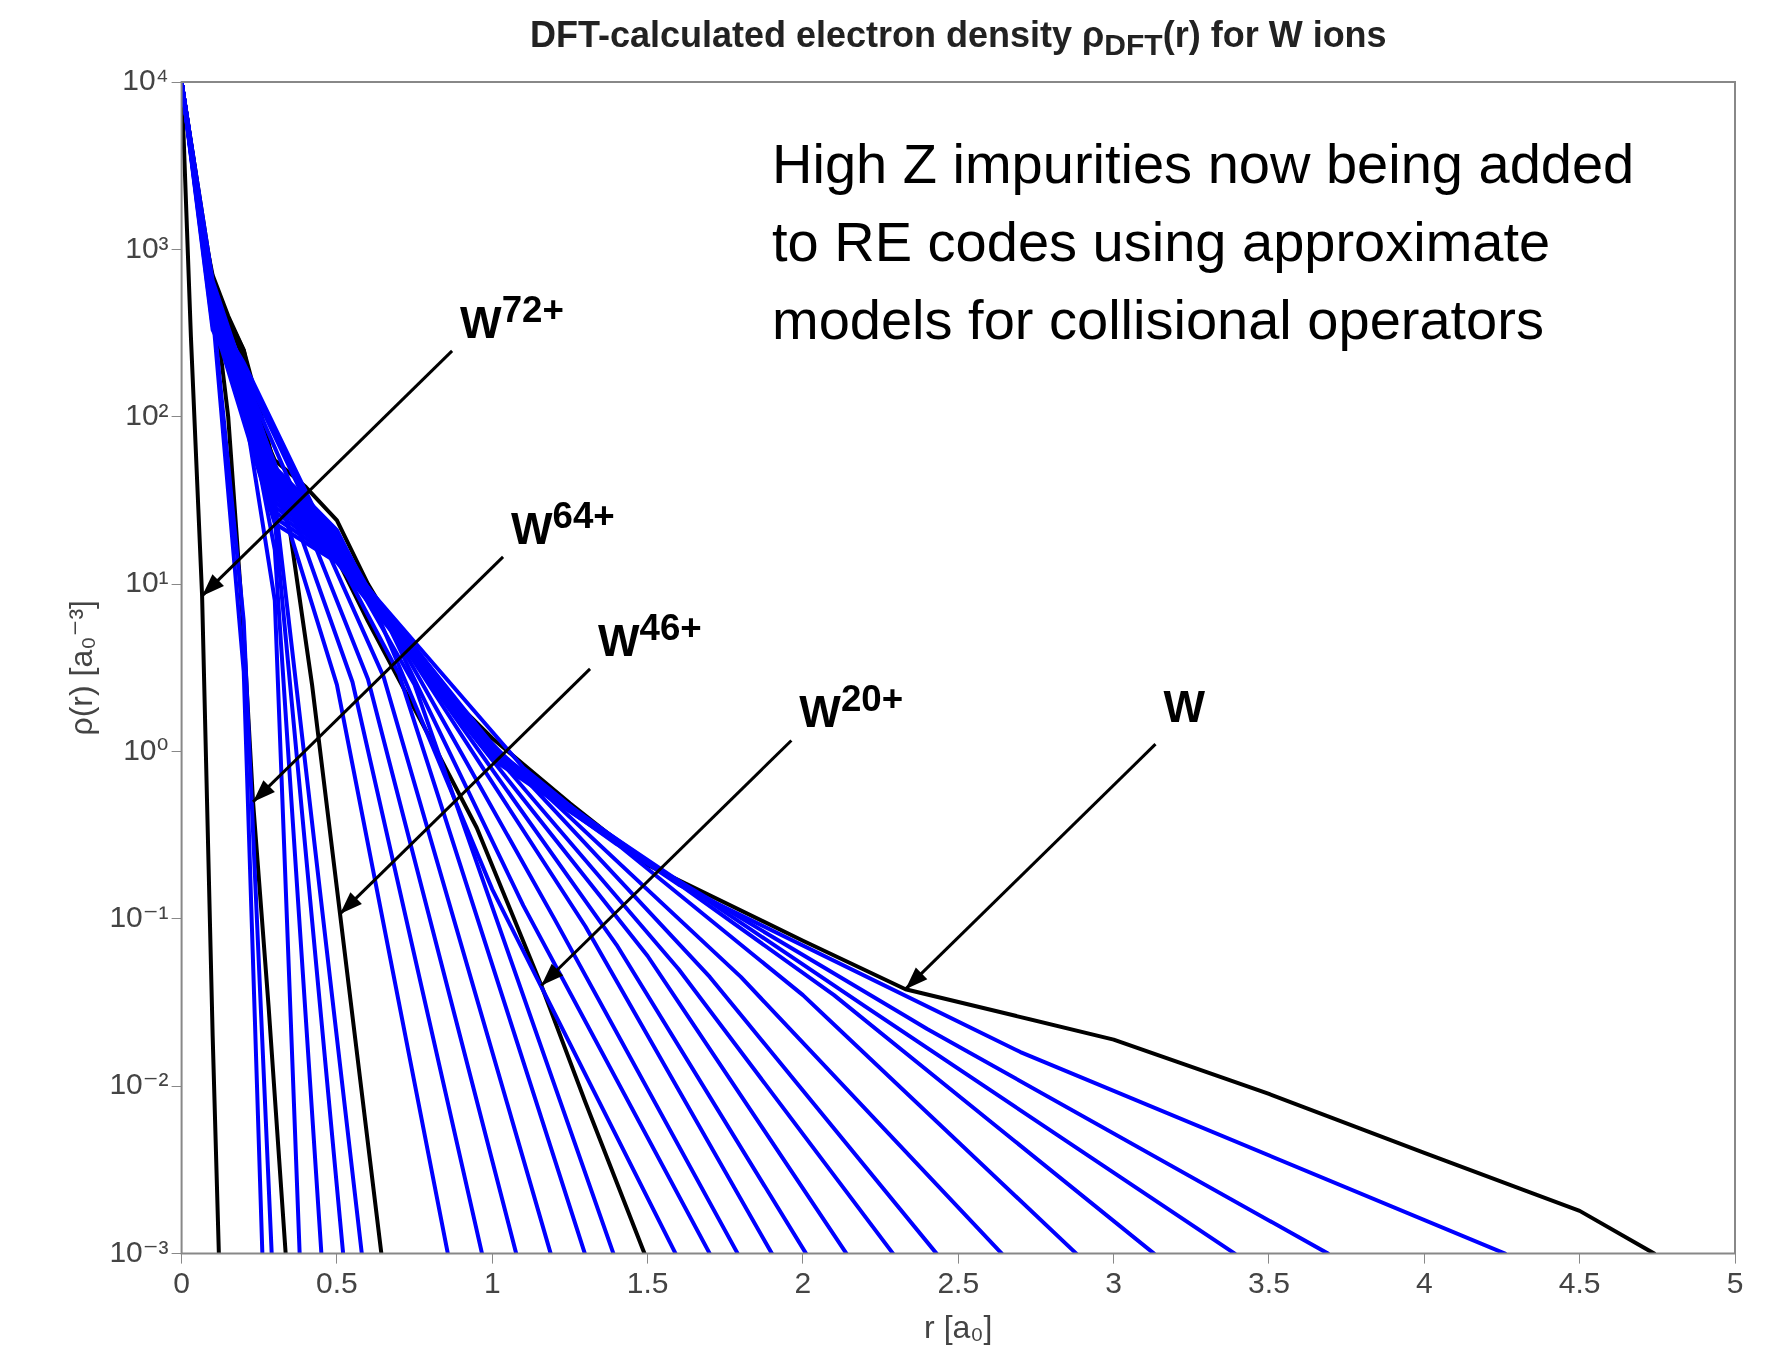  I want to click on annotation: W$^{64+}$, so click(563, 524).